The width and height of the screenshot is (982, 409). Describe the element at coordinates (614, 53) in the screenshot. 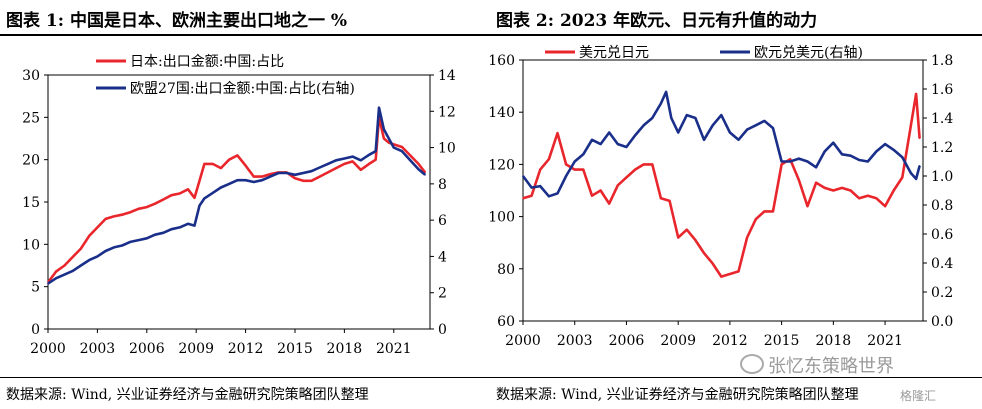

I see `legend-label-1-0: 美元兑日元` at that location.